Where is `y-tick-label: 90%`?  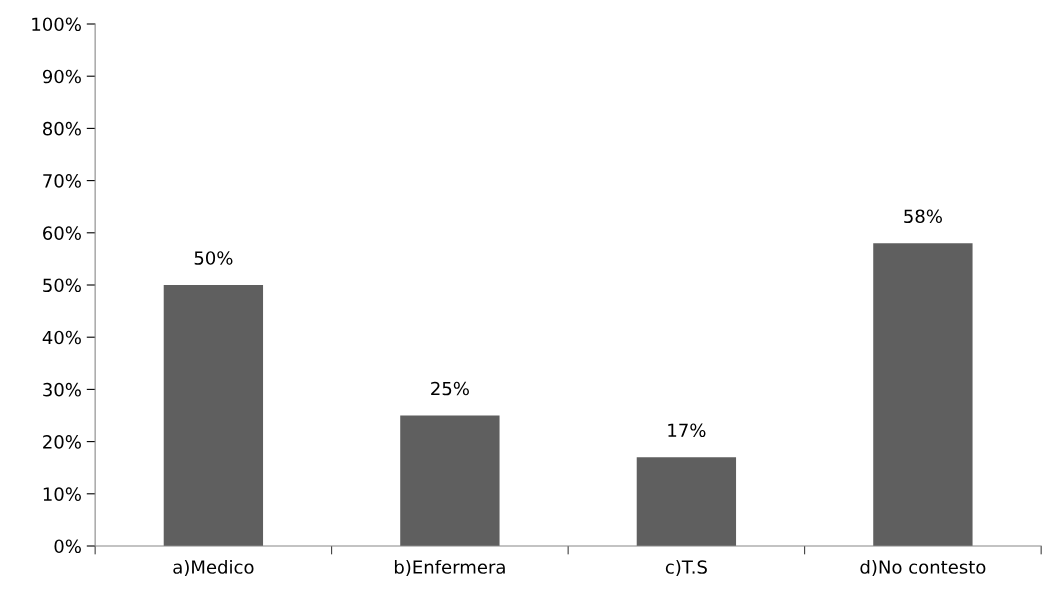 y-tick-label: 90% is located at coordinates (61, 76).